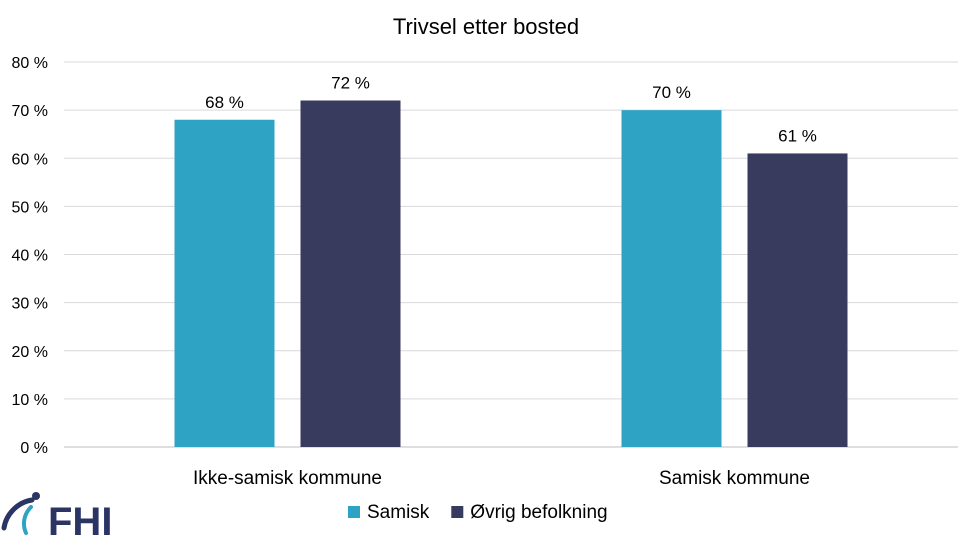 The height and width of the screenshot is (543, 970). I want to click on legend-label: Øvrig befolkning, so click(538, 512).